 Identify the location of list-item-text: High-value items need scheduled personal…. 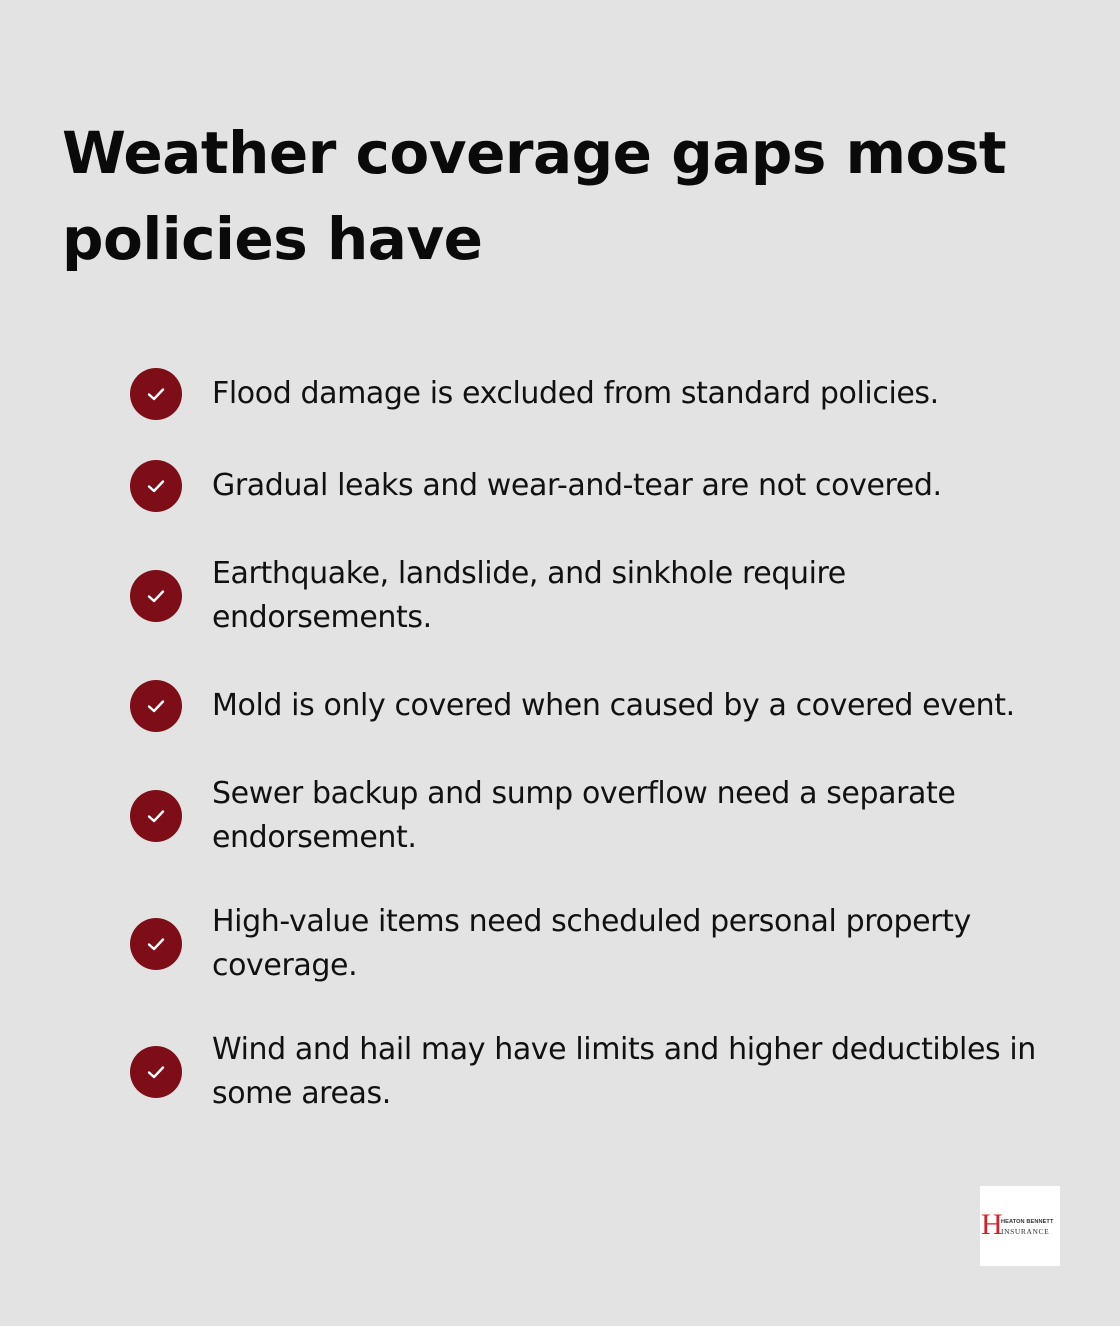
(591, 943).